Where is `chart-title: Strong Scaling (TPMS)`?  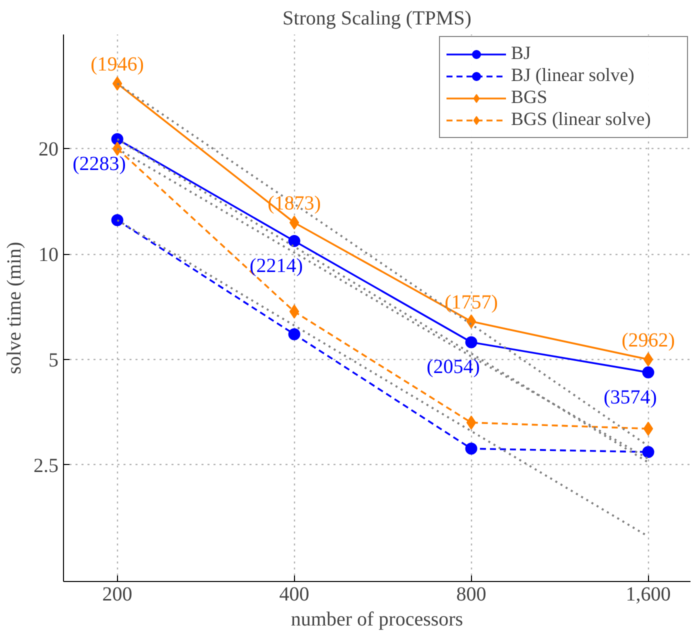 chart-title: Strong Scaling (TPMS) is located at coordinates (377, 19).